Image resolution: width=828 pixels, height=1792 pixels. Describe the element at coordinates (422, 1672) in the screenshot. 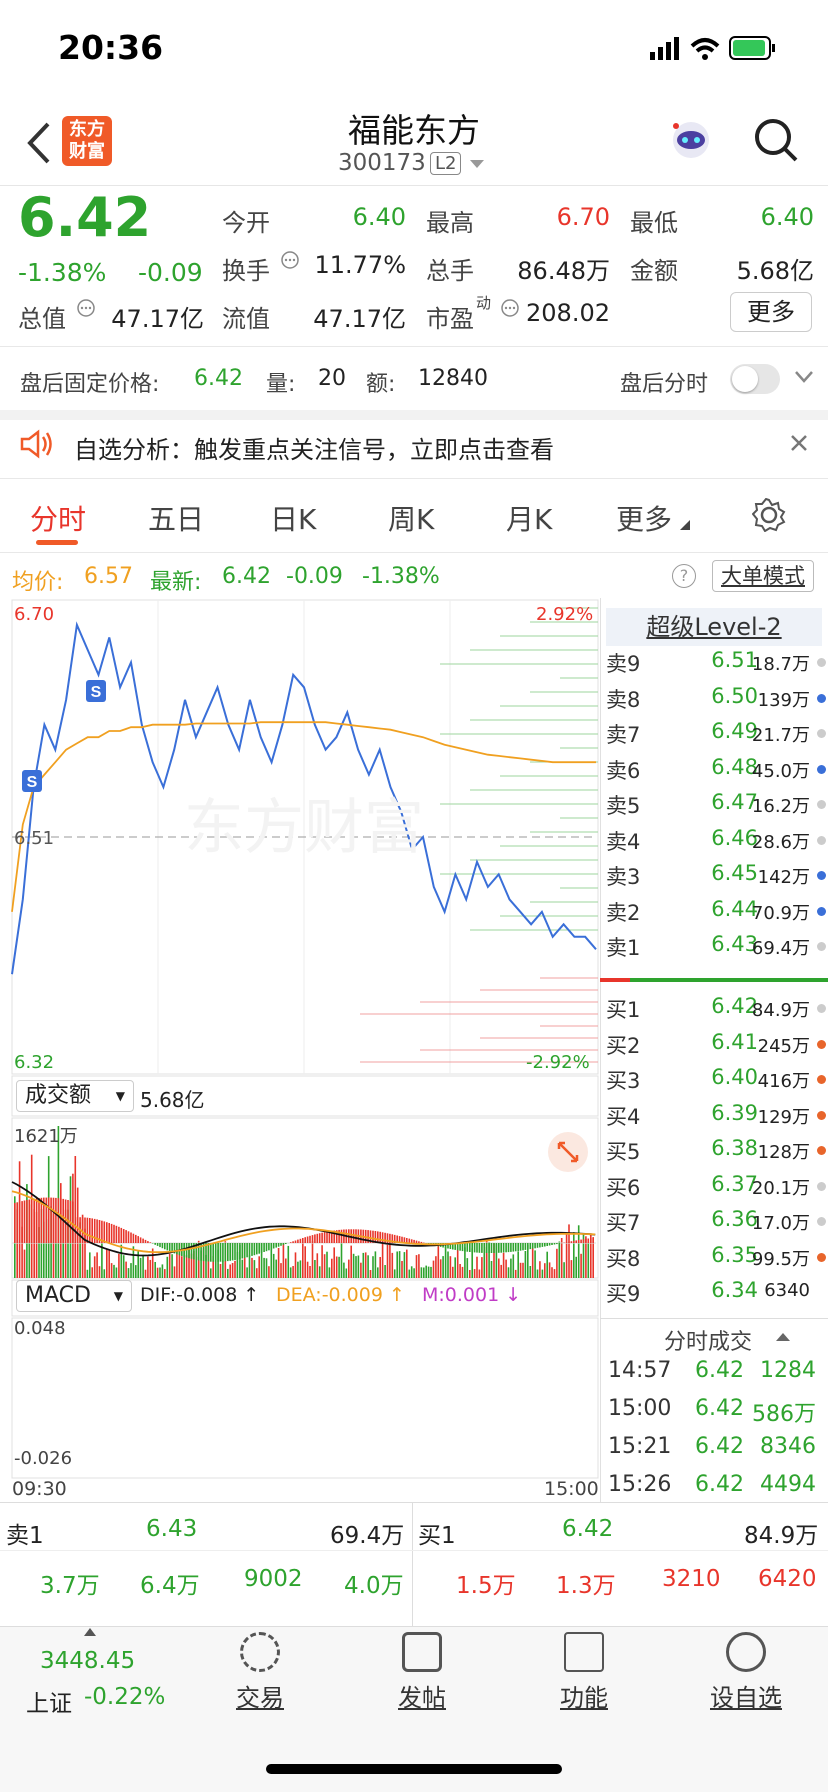

I see `nav-post: 发帖` at that location.